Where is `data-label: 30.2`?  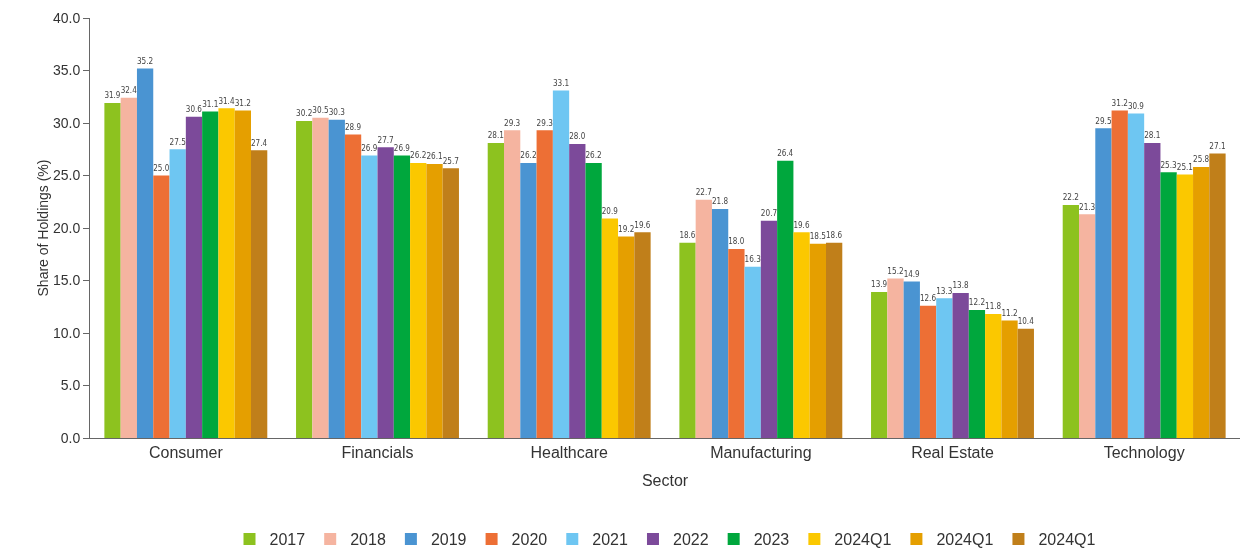
data-label: 30.2 is located at coordinates (304, 113).